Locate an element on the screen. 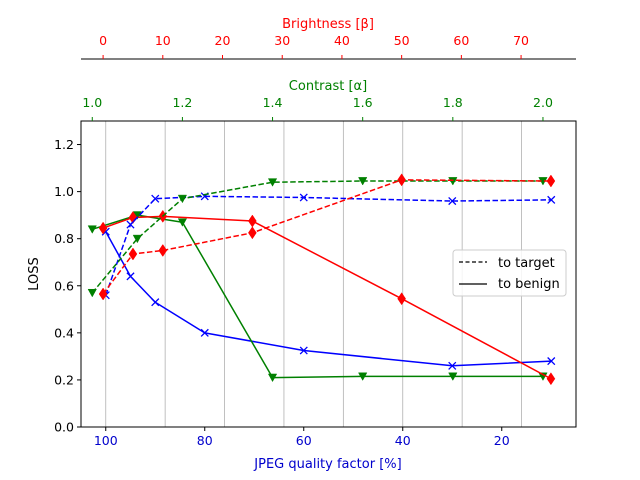 This screenshot has height=480, width=640. y-tick-label: 0.8 is located at coordinates (64, 238).